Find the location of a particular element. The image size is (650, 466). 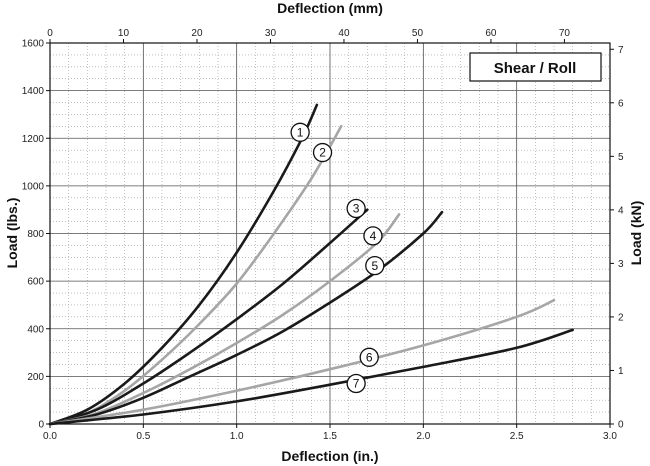

y-tick-label: 1200 is located at coordinates (33, 139).